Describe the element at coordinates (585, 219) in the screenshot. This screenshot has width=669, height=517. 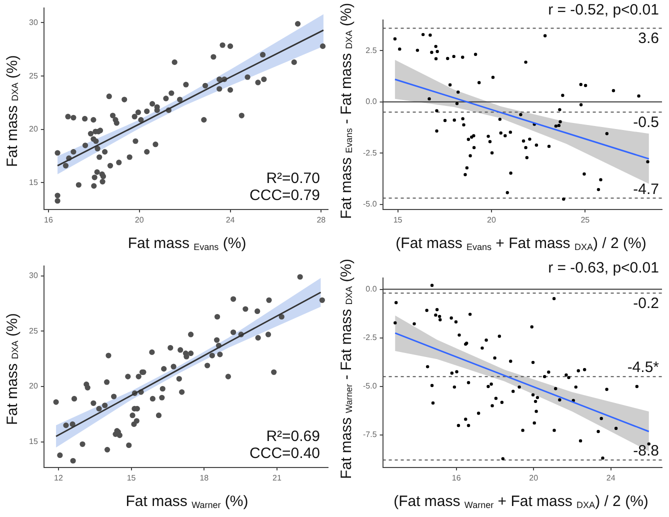
I see `x-tick-label: 25` at that location.